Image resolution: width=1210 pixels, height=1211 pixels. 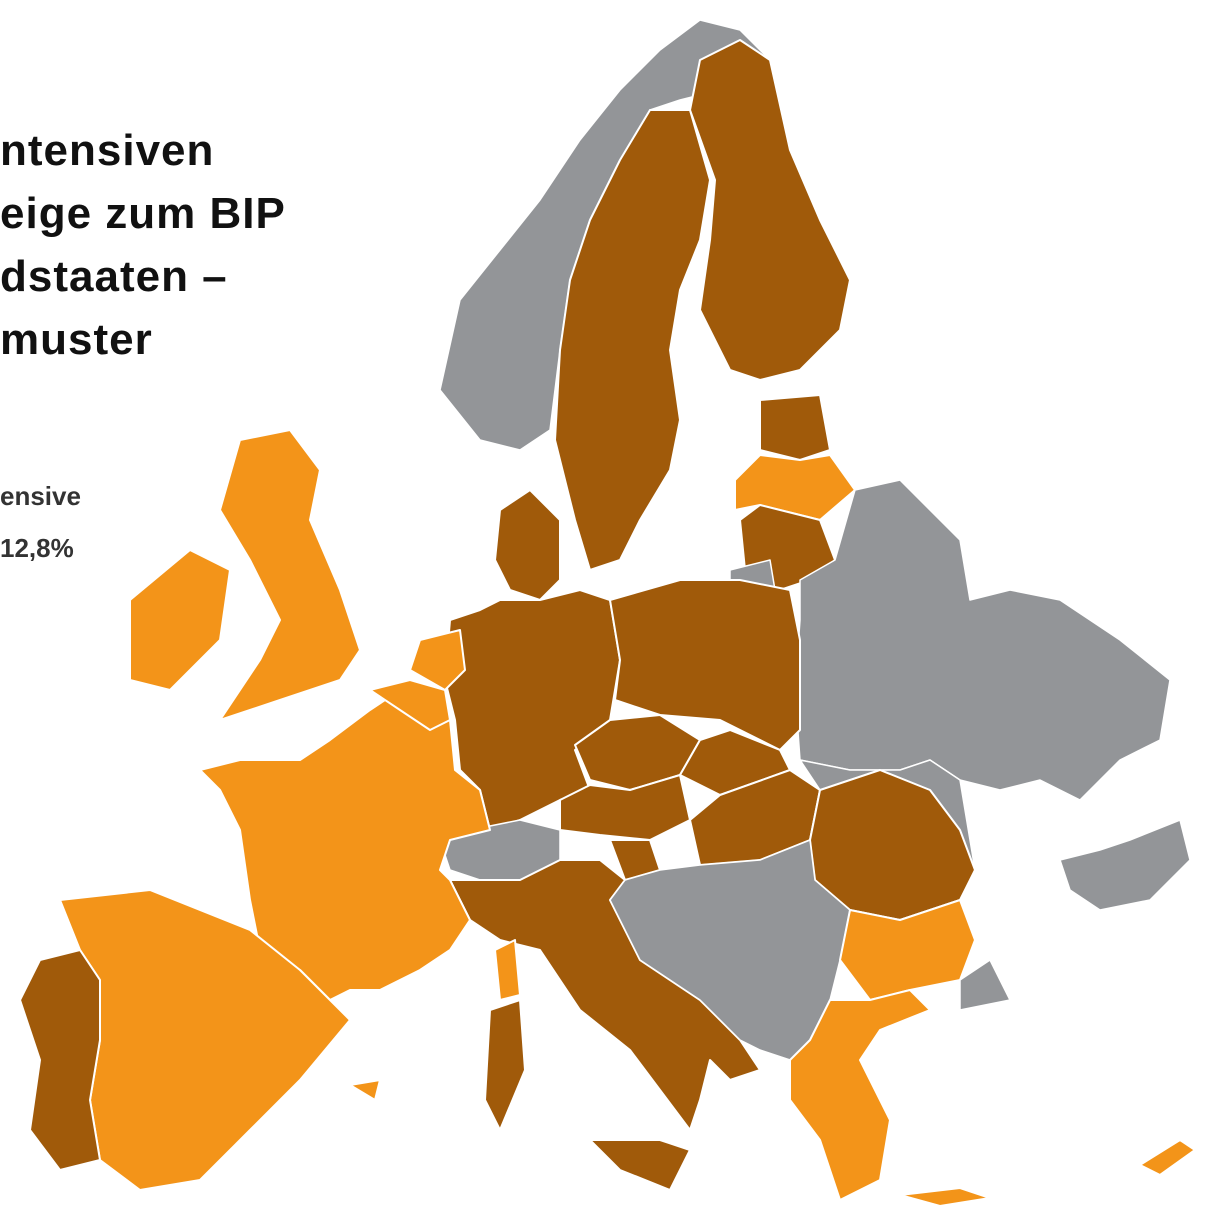 I want to click on title-line: ntensiven, so click(x=107, y=150).